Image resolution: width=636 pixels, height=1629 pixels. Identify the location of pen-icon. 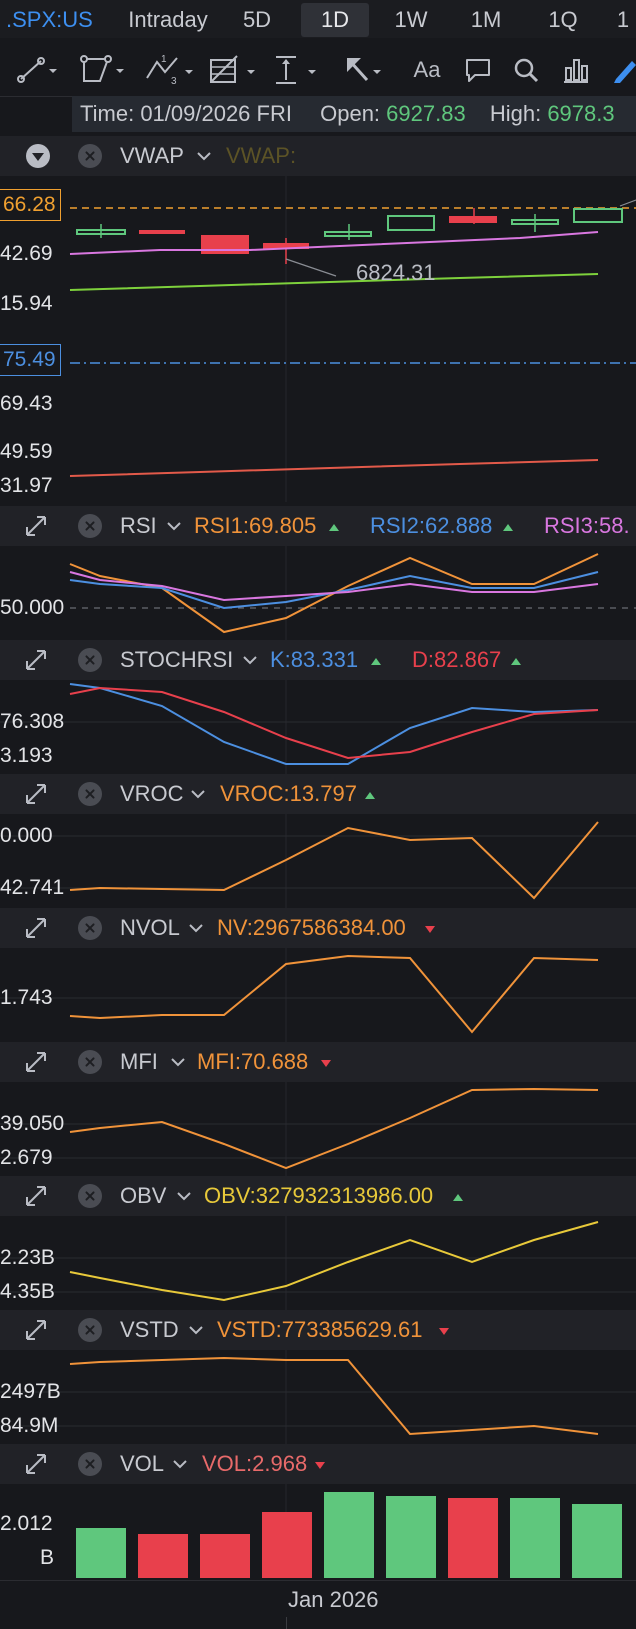
(622, 70).